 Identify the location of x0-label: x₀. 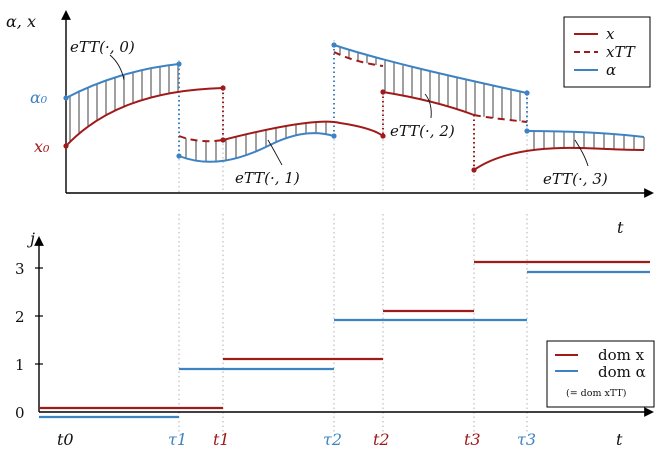
(42, 146).